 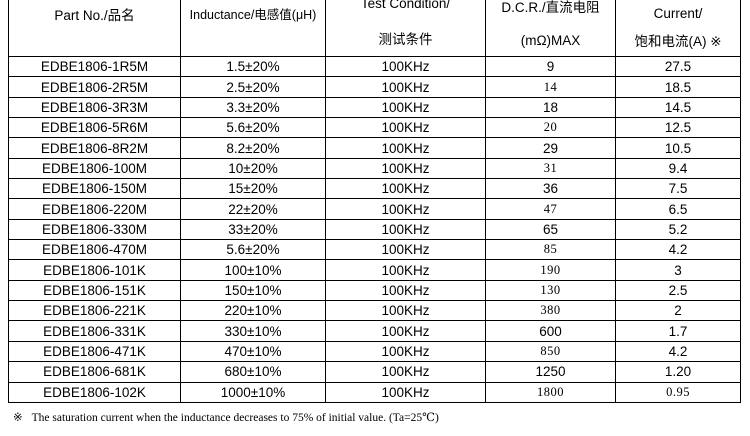 I want to click on header-test-condition: Test Condition/ 测试条件, so click(x=406, y=28).